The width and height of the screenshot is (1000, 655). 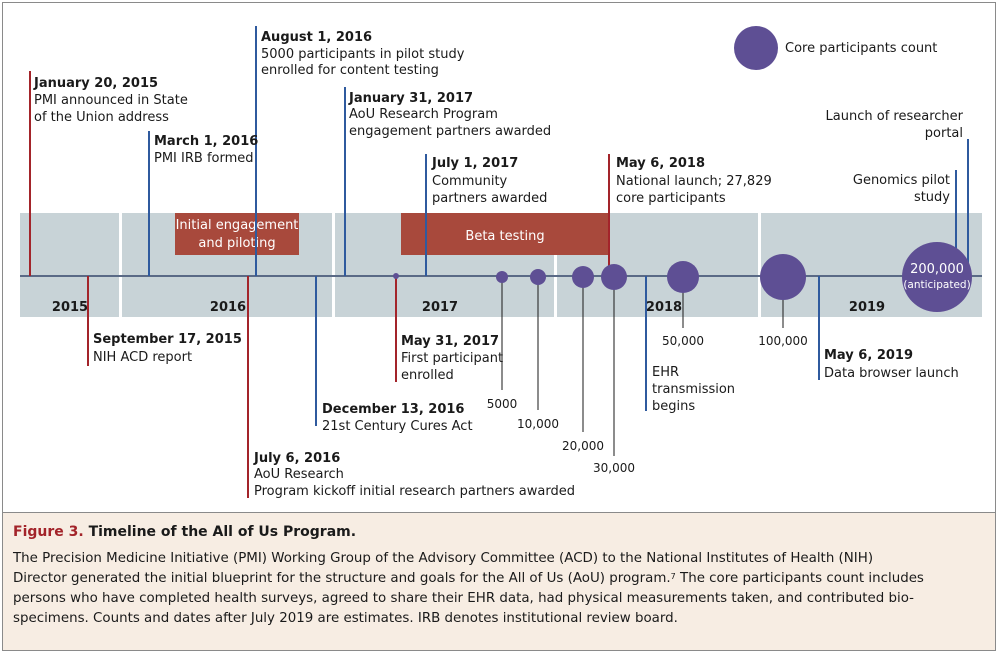 What do you see at coordinates (237, 225) in the screenshot?
I see `phase-label-initial-1: Initial engagement` at bounding box center [237, 225].